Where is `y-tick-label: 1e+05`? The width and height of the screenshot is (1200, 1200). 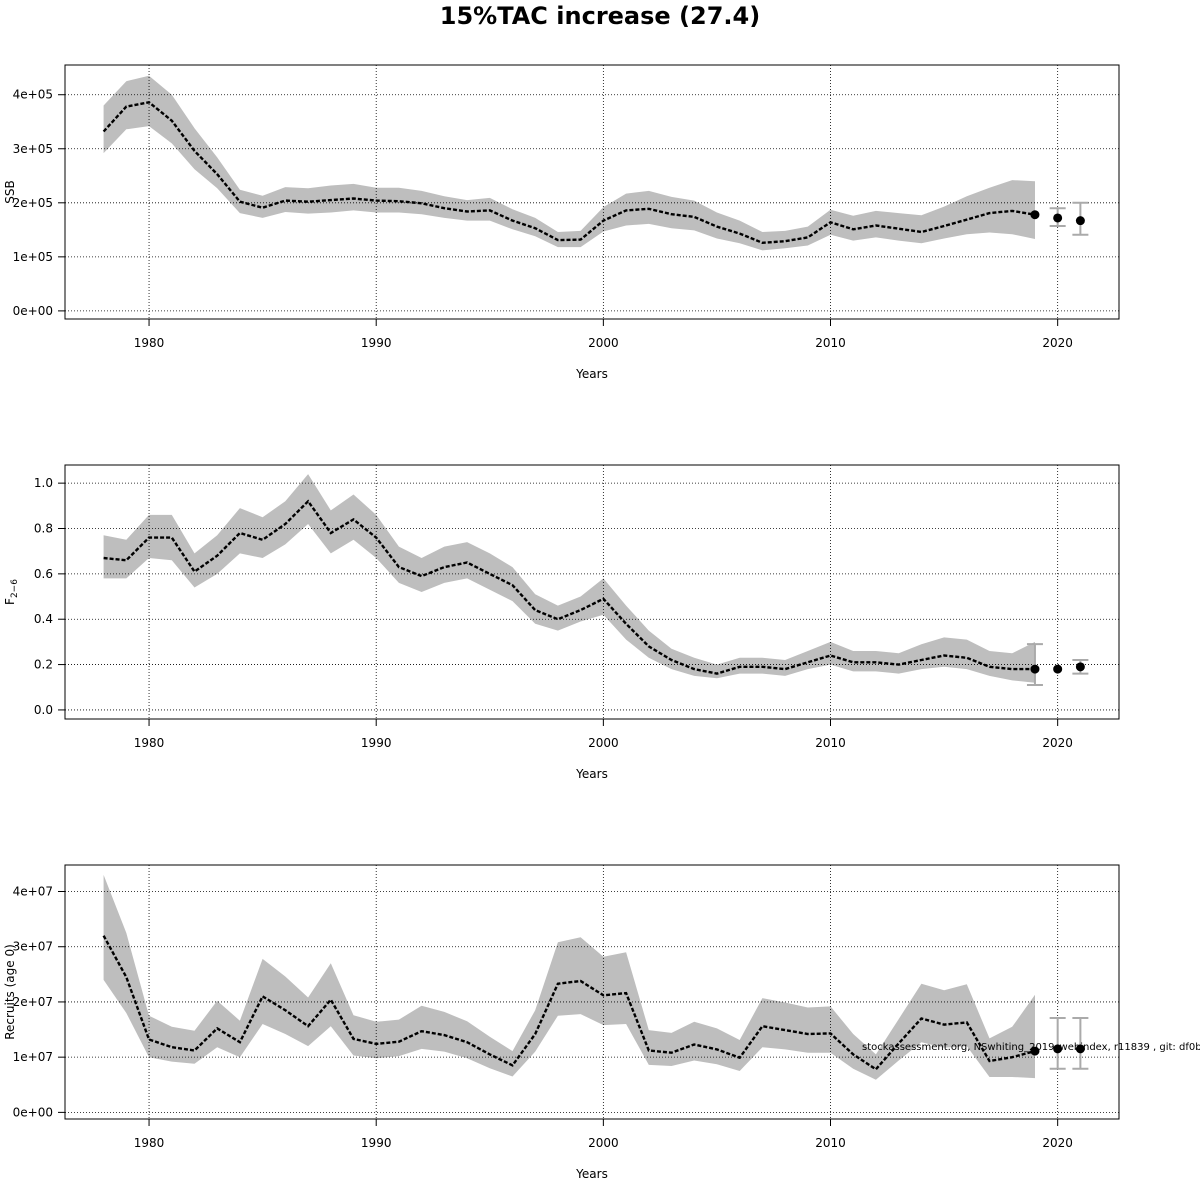 y-tick-label: 1e+05 is located at coordinates (33, 257).